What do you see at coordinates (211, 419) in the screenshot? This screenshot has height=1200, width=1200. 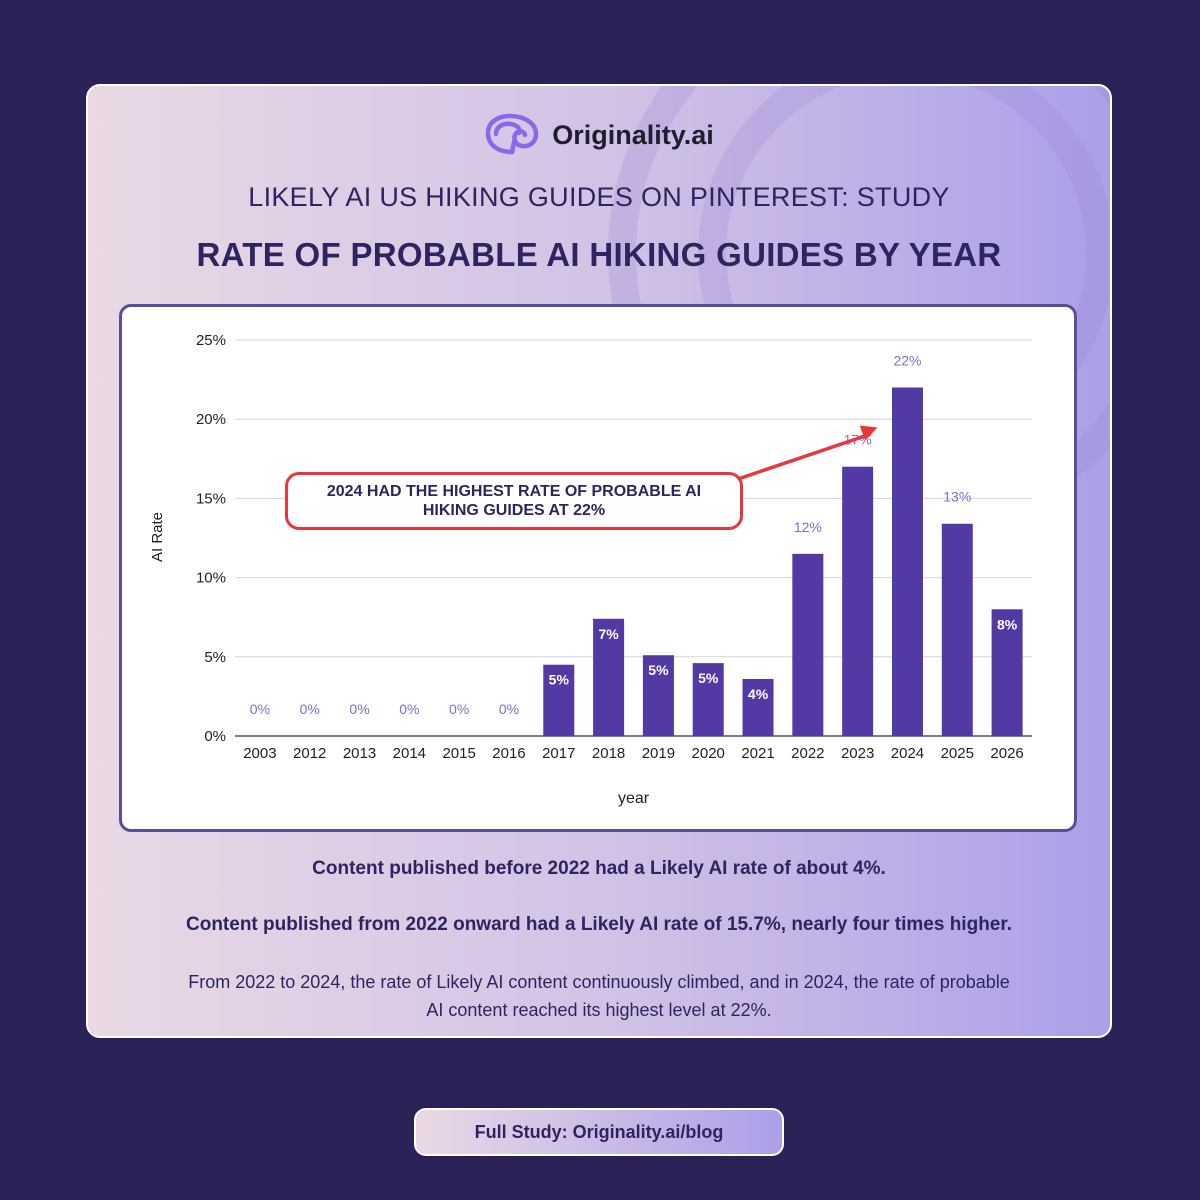 I see `y-tick-label: 20%` at bounding box center [211, 419].